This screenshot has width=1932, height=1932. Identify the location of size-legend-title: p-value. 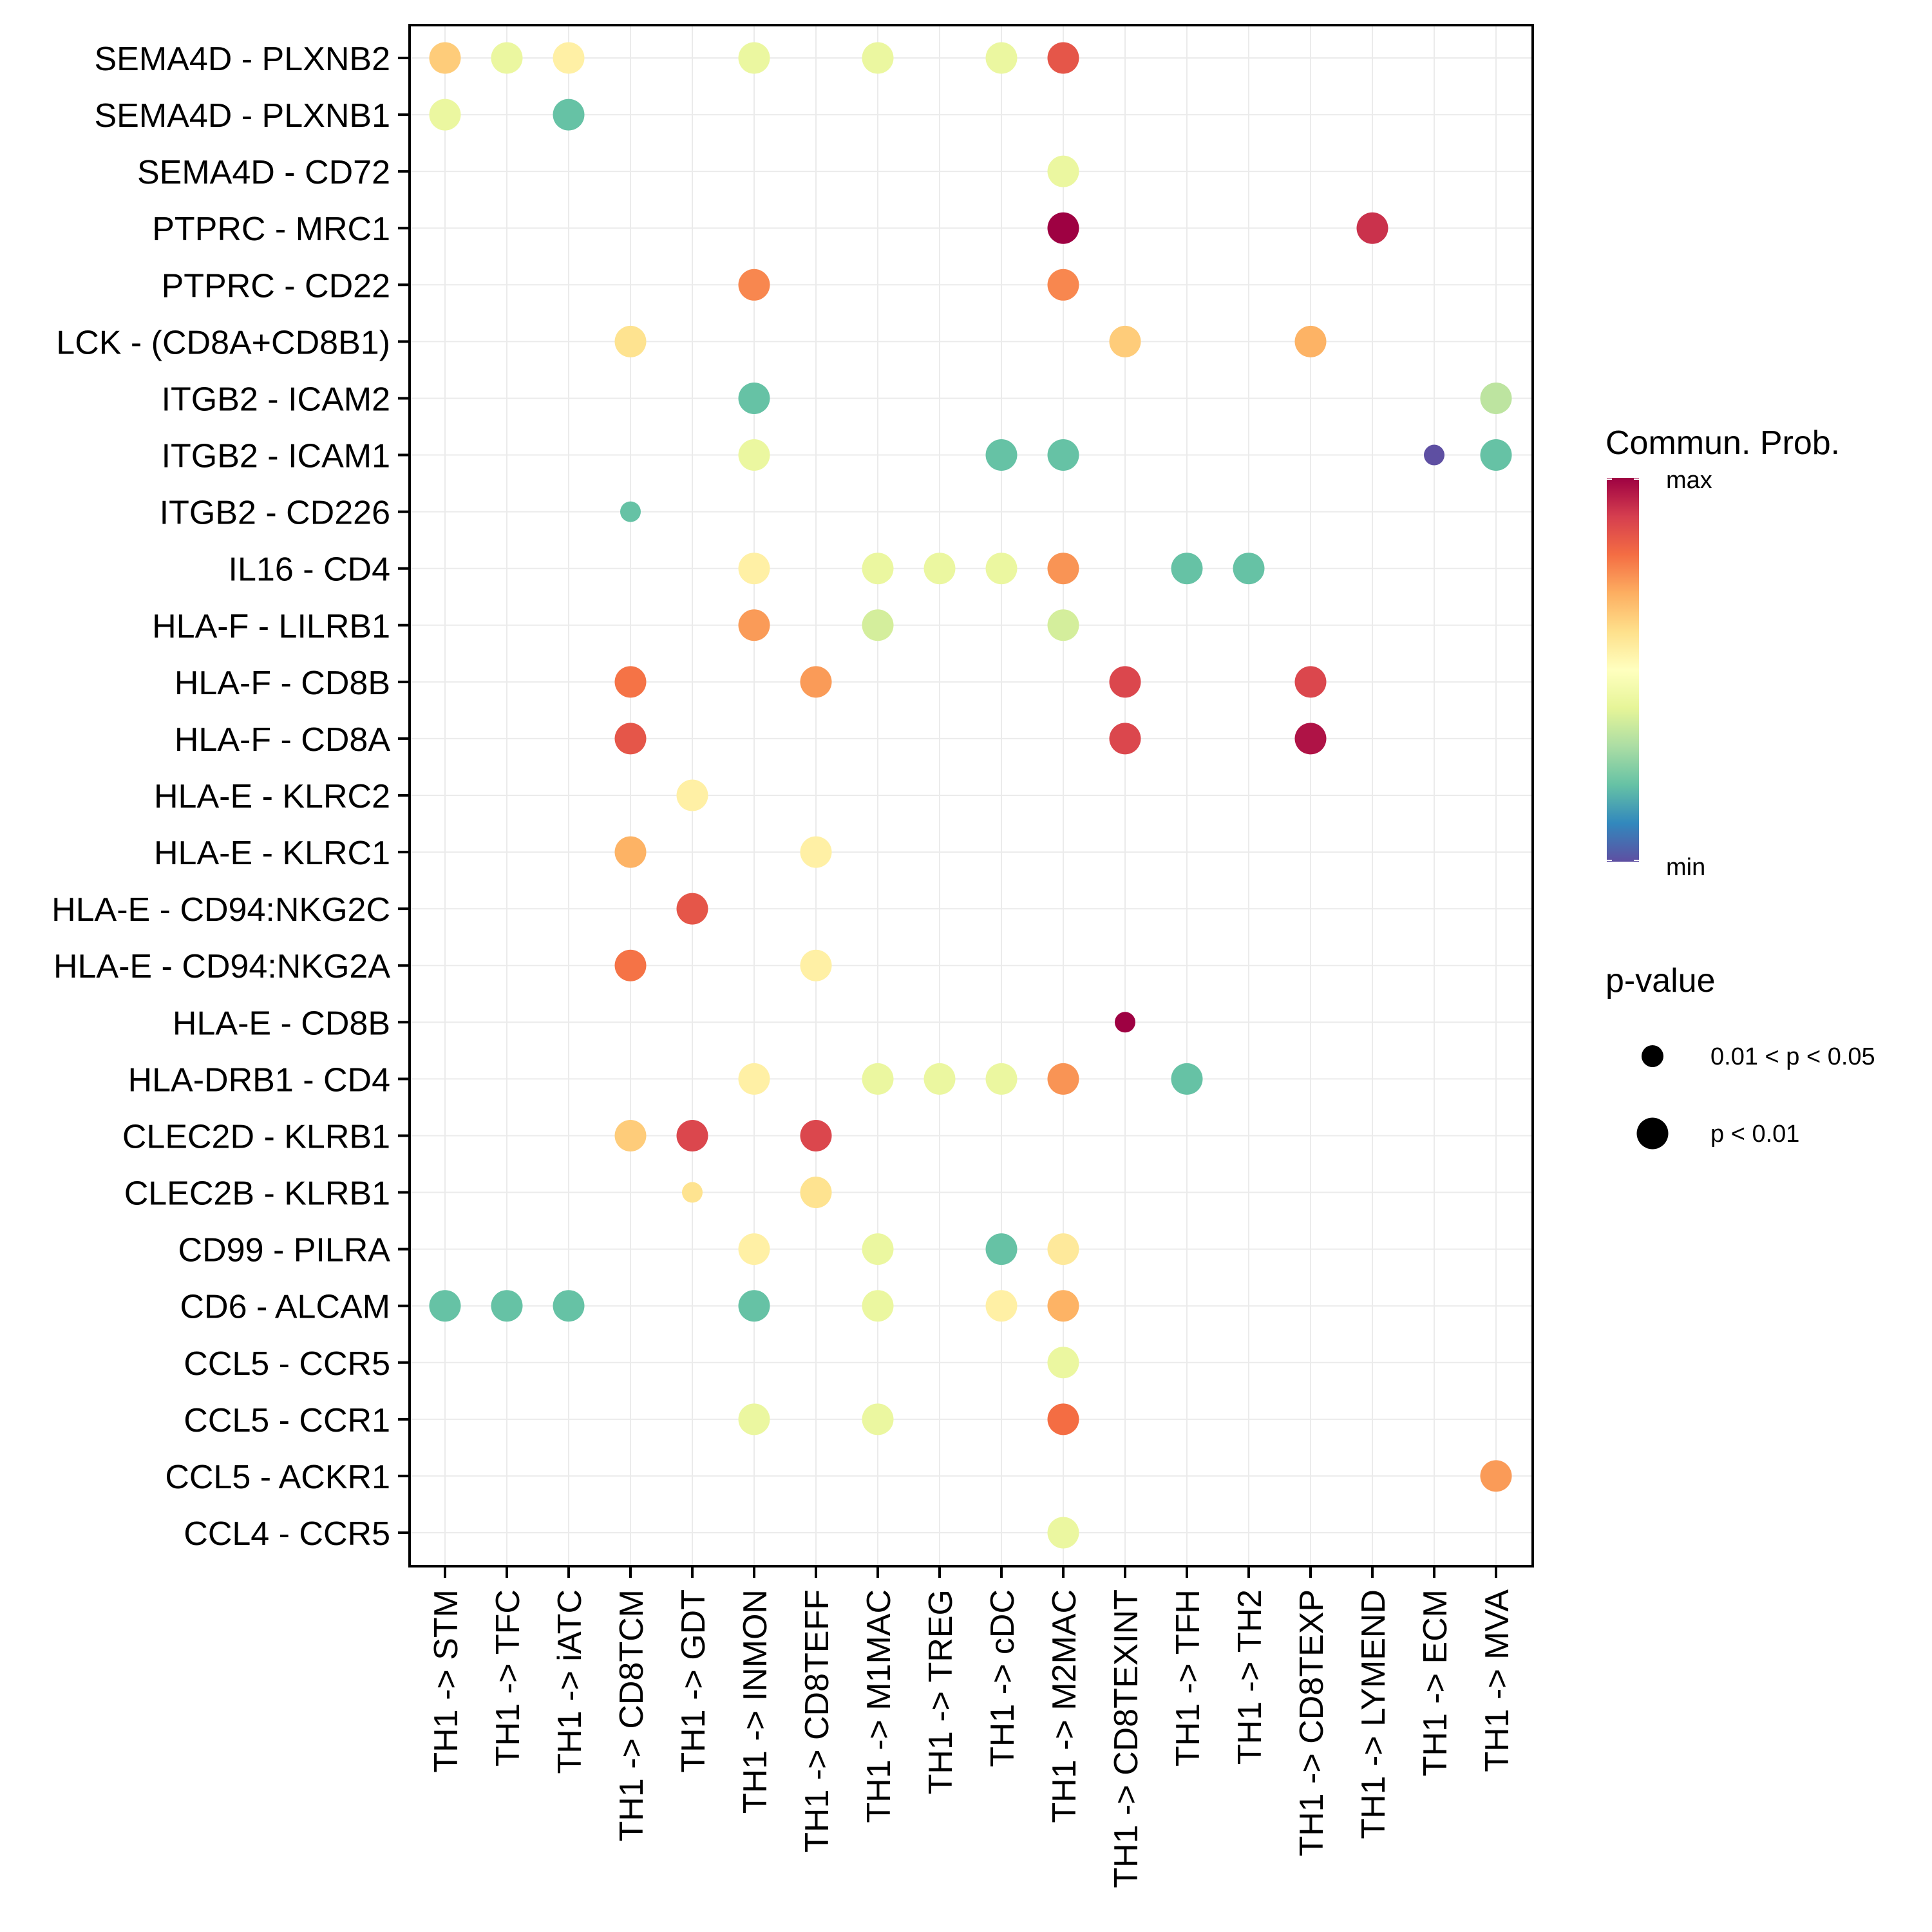
(1661, 980).